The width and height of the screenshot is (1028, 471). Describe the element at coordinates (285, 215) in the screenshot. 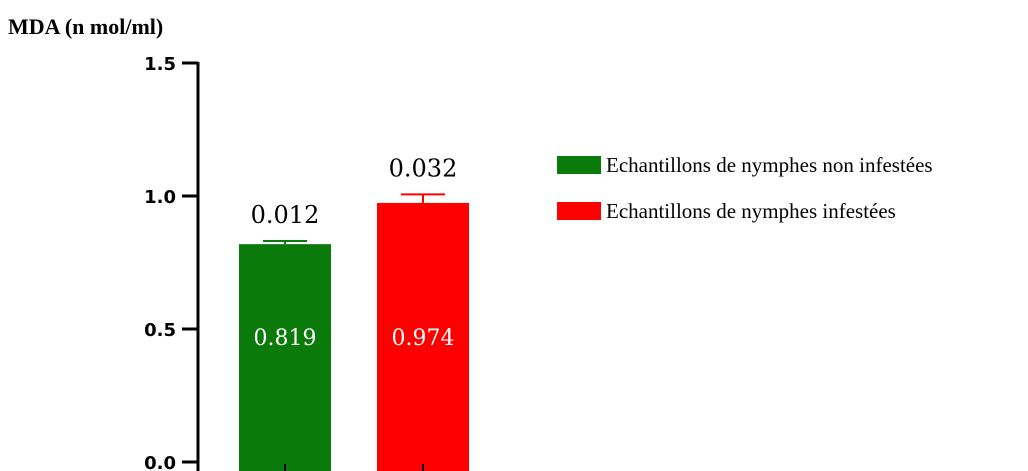

I see `error-value-label: 0.012` at that location.